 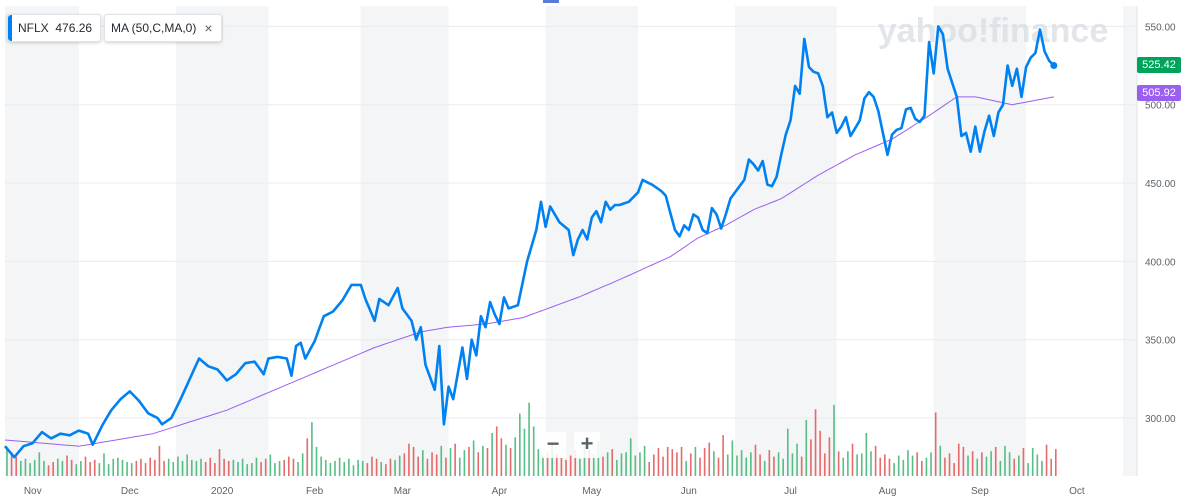 I want to click on y-tick-label: 450.00, so click(x=1160, y=184).